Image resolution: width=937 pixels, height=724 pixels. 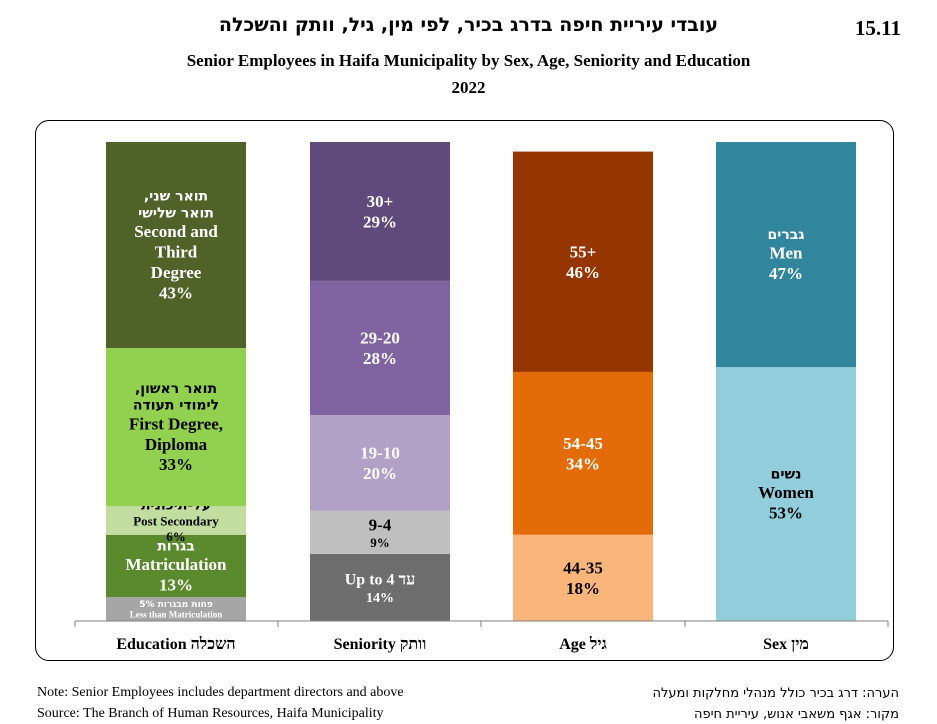 What do you see at coordinates (380, 338) in the screenshot?
I see `bar-label-seniority-3-0: 29-20` at bounding box center [380, 338].